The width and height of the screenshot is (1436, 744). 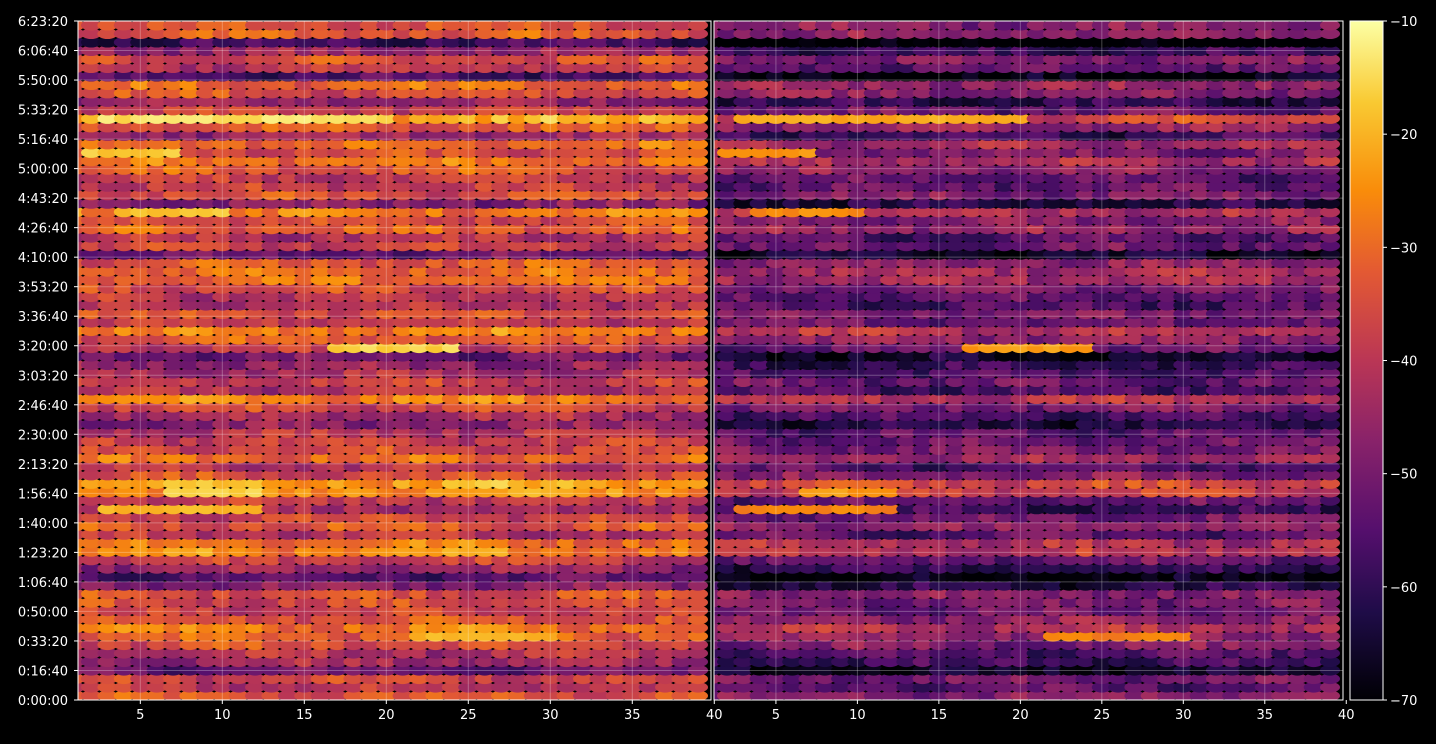 What do you see at coordinates (140, 715) in the screenshot?
I see `x-tick-label: 5` at bounding box center [140, 715].